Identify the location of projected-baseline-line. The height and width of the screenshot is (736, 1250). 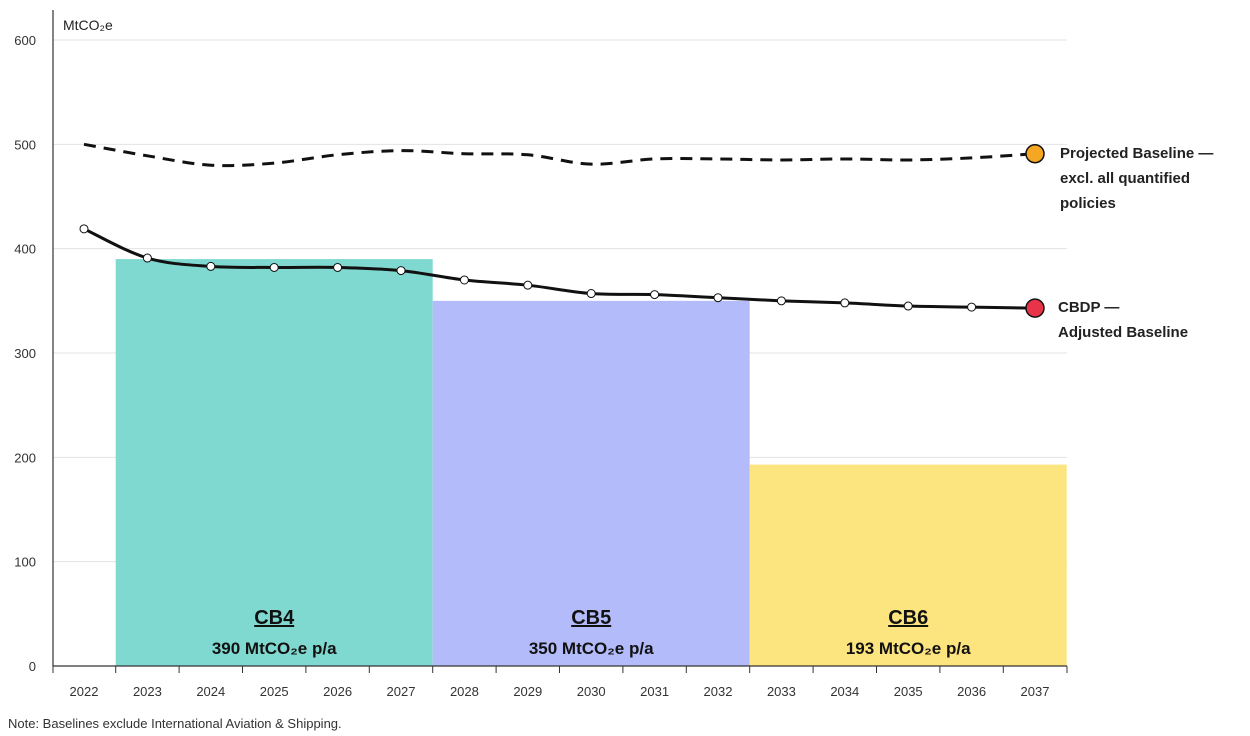
(559, 155).